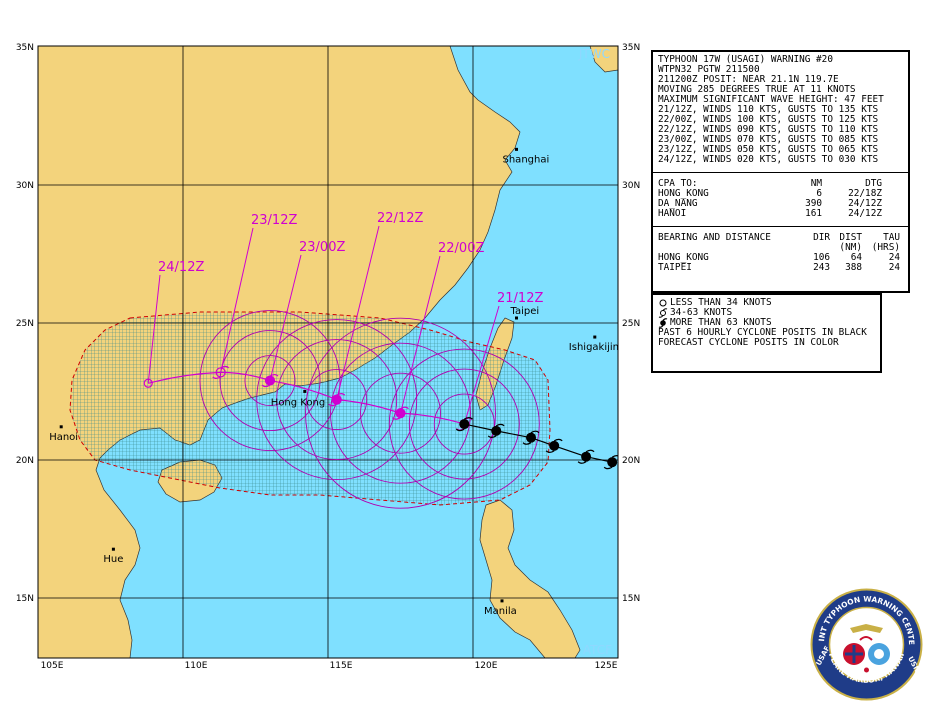 The width and height of the screenshot is (929, 704). Describe the element at coordinates (745, 59) in the screenshot. I see `warning-line: TYPHOON 17W (USAGI) WARNING #20` at that location.